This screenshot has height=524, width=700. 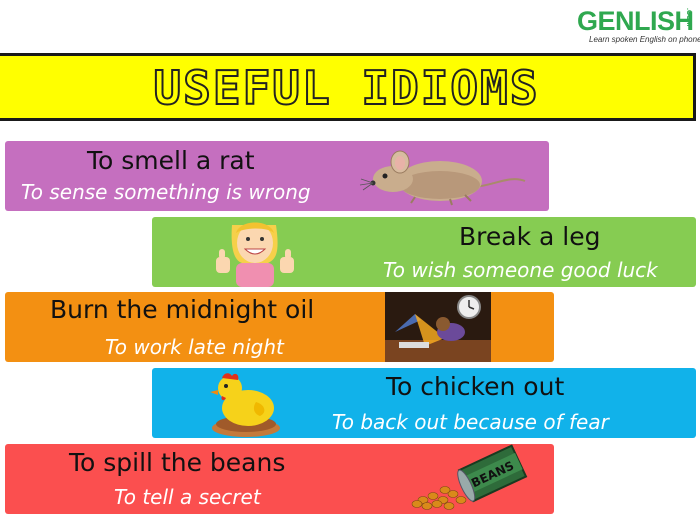 I want to click on idiom-card-break-a-leg: Break a leg To wish someone good luck, so click(x=424, y=252).